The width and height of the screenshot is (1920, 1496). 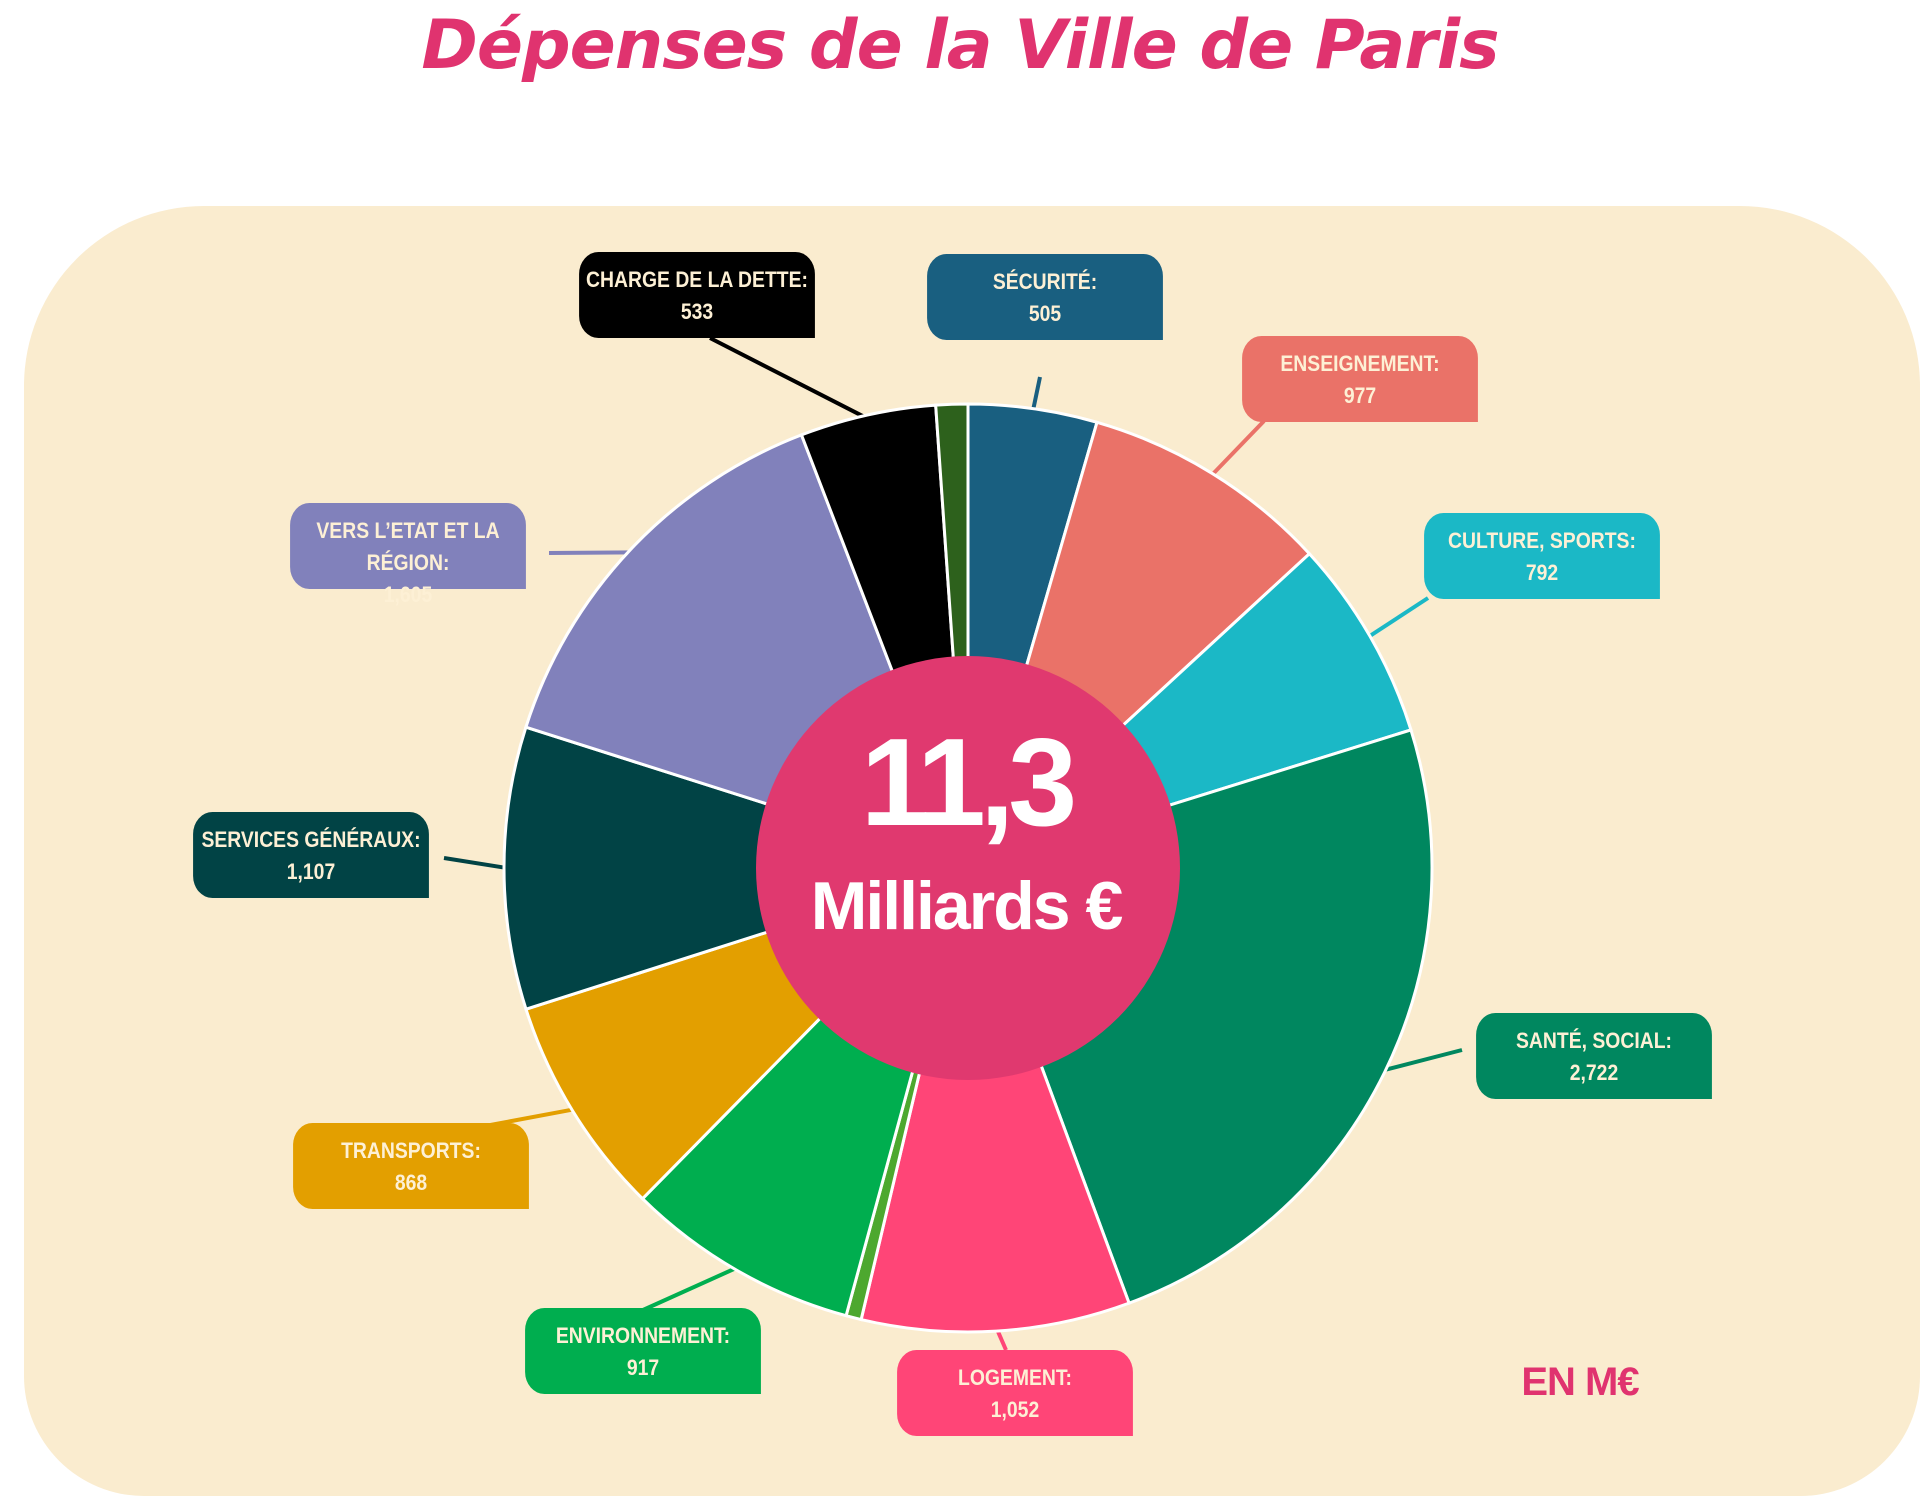 I want to click on slice-label-value: 1,052, so click(x=1015, y=1409).